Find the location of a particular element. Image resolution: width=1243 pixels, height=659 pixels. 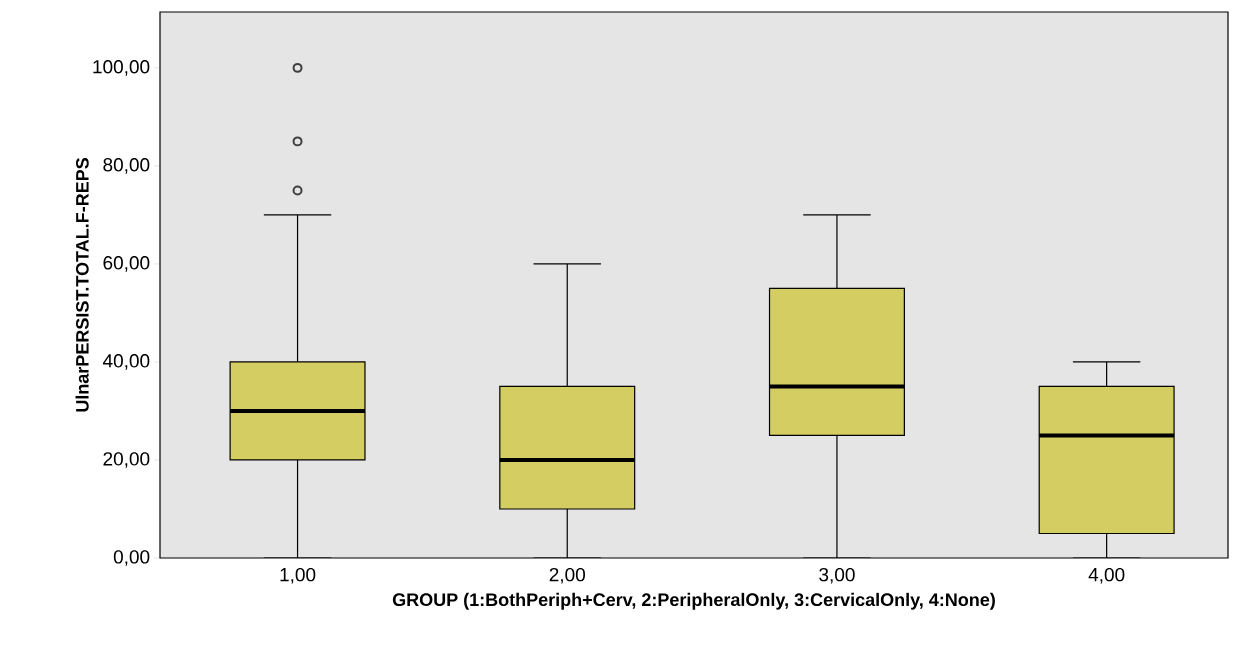

x-tick-label: 3,00 is located at coordinates (837, 575).